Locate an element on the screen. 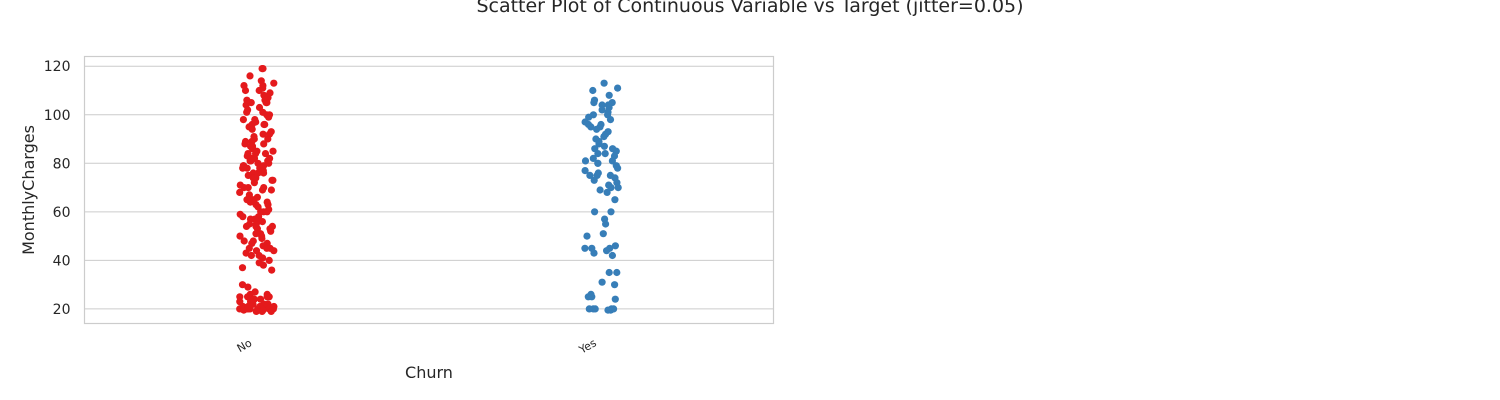  x-axis-label: Churn is located at coordinates (429, 372).